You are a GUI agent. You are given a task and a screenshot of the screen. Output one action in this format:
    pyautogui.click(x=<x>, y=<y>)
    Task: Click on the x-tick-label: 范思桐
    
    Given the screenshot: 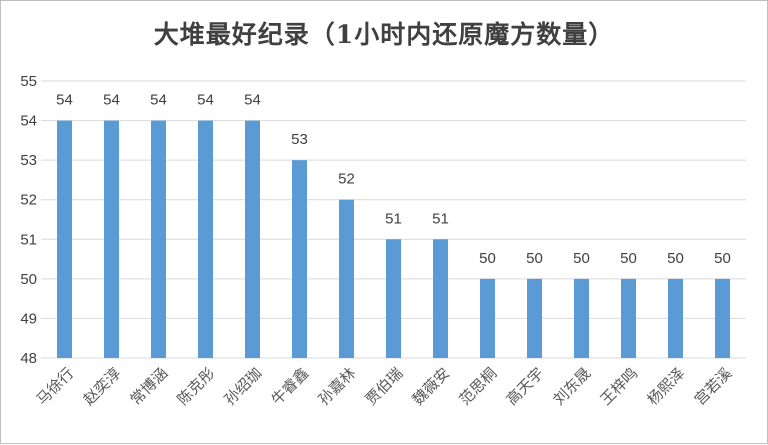 What is the action you would take?
    pyautogui.click(x=478, y=386)
    